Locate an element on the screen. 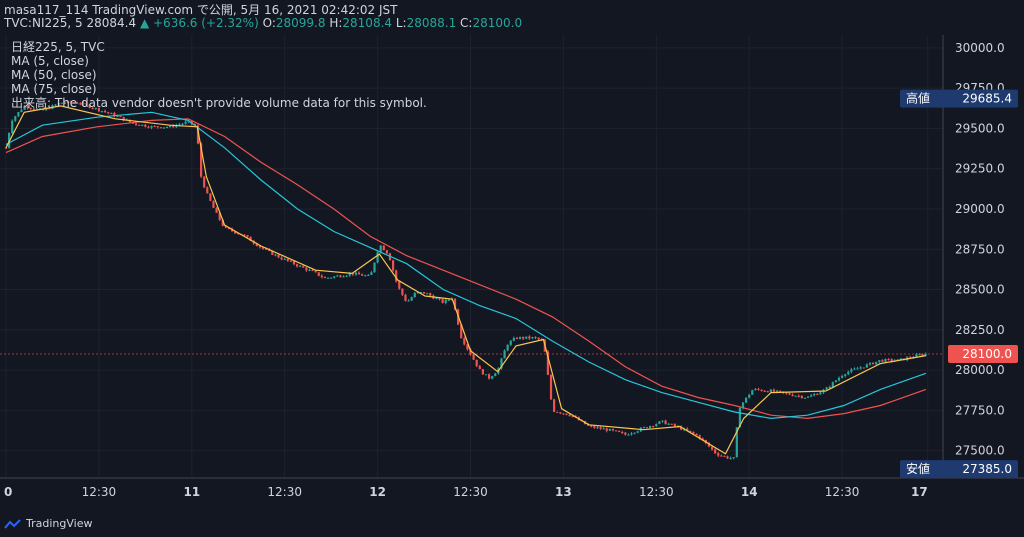 The width and height of the screenshot is (1024, 537). high-value: 28108.4 is located at coordinates (367, 23).